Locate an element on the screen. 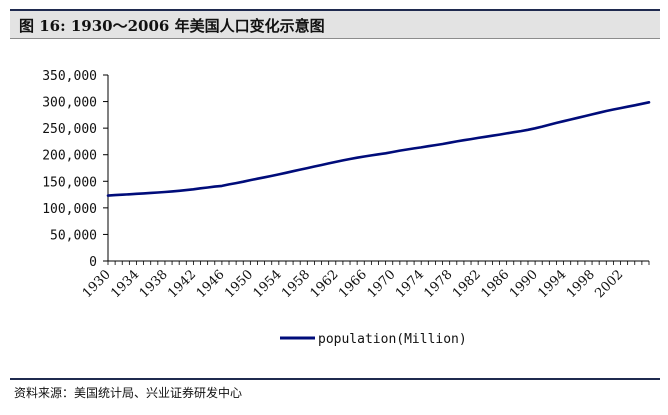 The image size is (668, 415). legend-label: population(Million) is located at coordinates (392, 339).